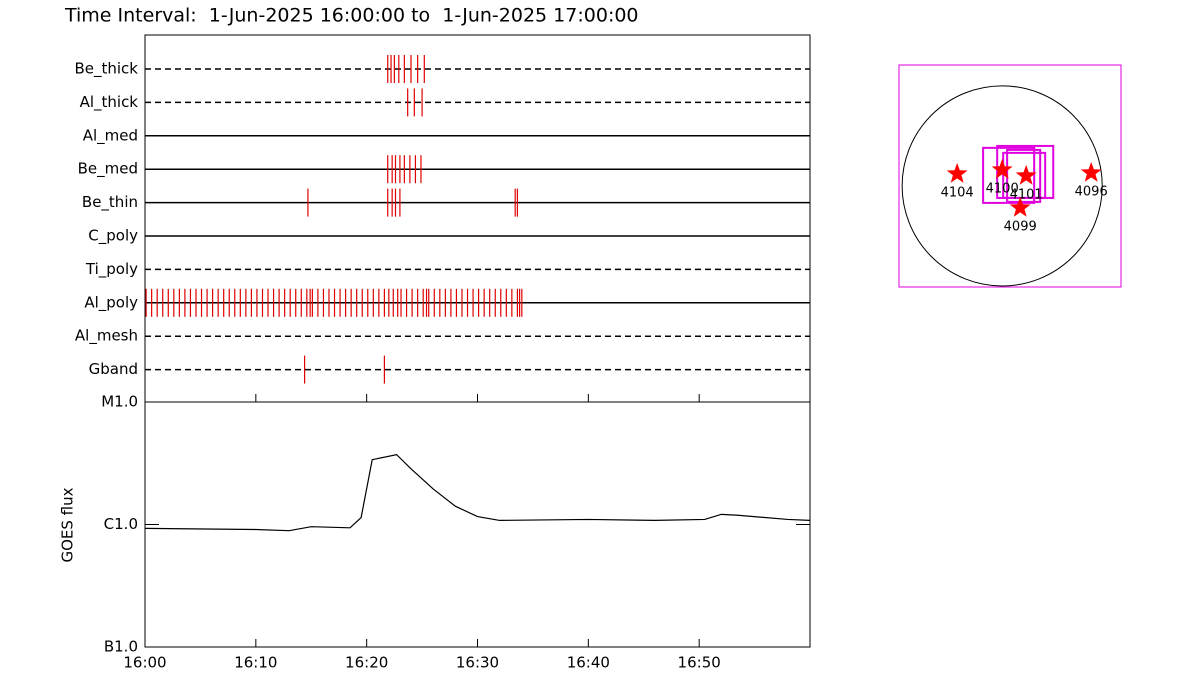 The image size is (1200, 700). What do you see at coordinates (106, 336) in the screenshot?
I see `filter-label: Al_mesh` at bounding box center [106, 336].